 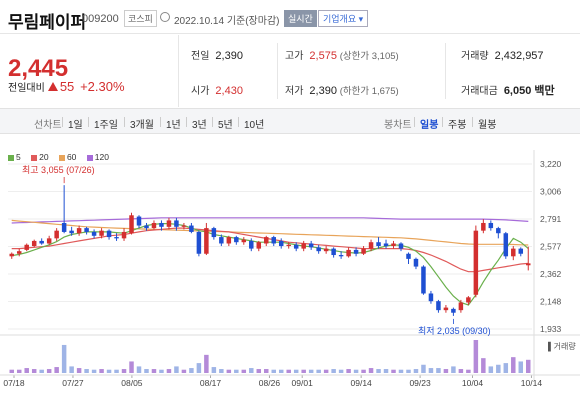 What do you see at coordinates (254, 125) in the screenshot?
I see `tab-10year: 10년` at bounding box center [254, 125].